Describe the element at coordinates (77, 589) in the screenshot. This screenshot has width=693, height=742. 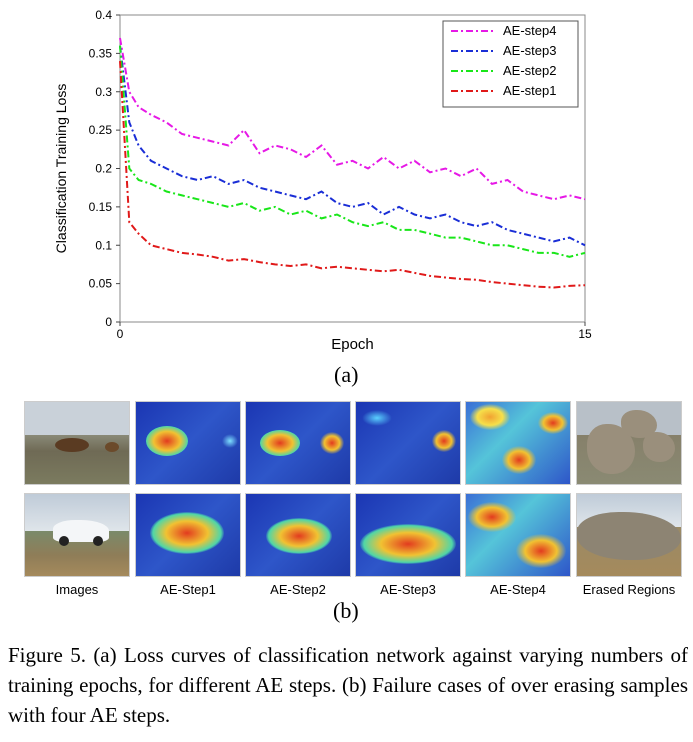
I see `column-label-images: Images` at that location.